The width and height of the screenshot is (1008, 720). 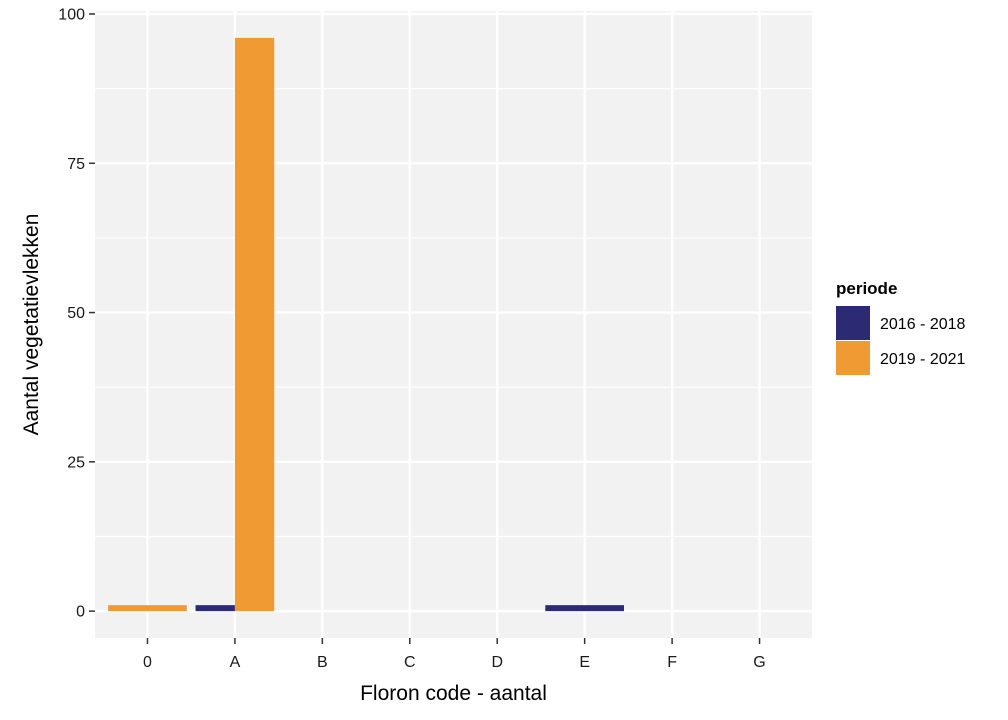 What do you see at coordinates (497, 662) in the screenshot?
I see `x-tick-label: D` at bounding box center [497, 662].